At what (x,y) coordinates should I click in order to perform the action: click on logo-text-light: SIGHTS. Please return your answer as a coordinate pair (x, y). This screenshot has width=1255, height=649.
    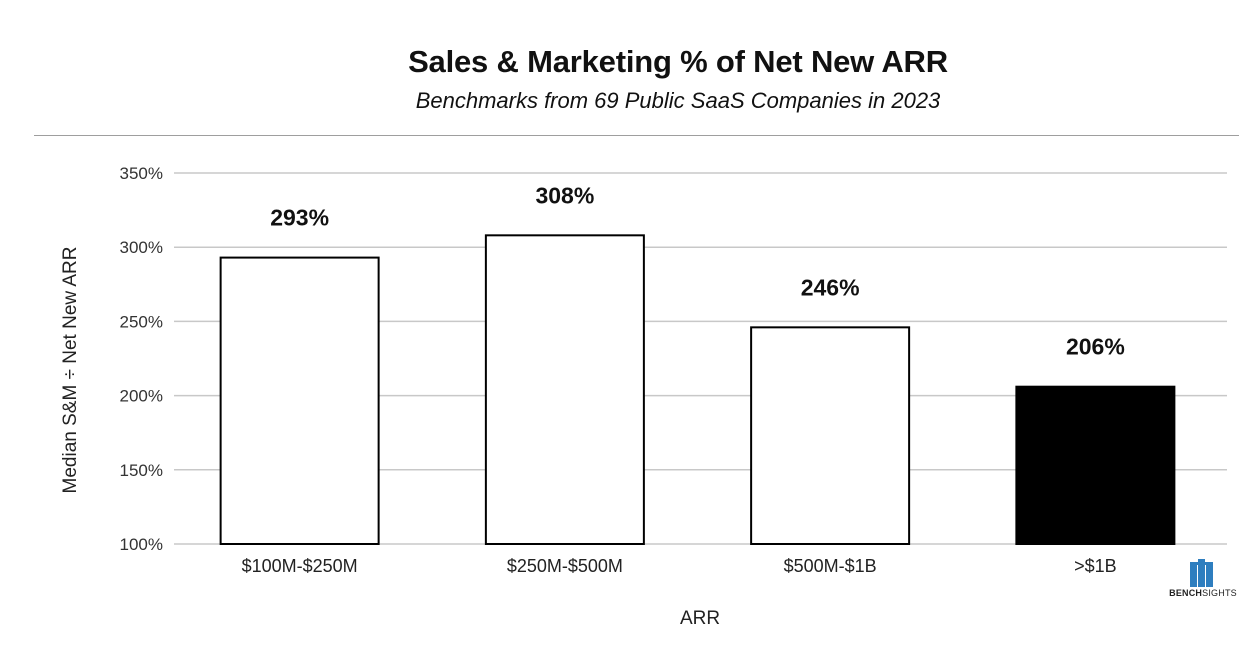
    Looking at the image, I should click on (1219, 593).